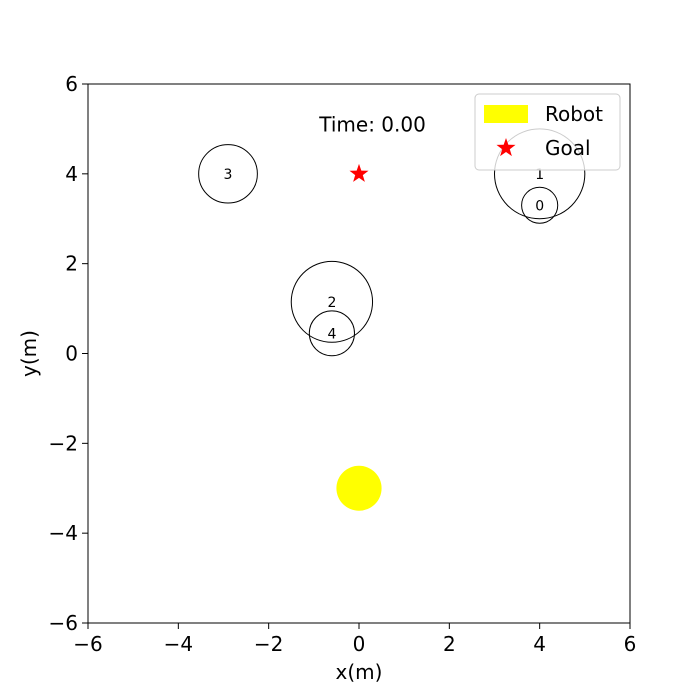 The height and width of the screenshot is (700, 700). What do you see at coordinates (359, 488) in the screenshot?
I see `robot-marker` at bounding box center [359, 488].